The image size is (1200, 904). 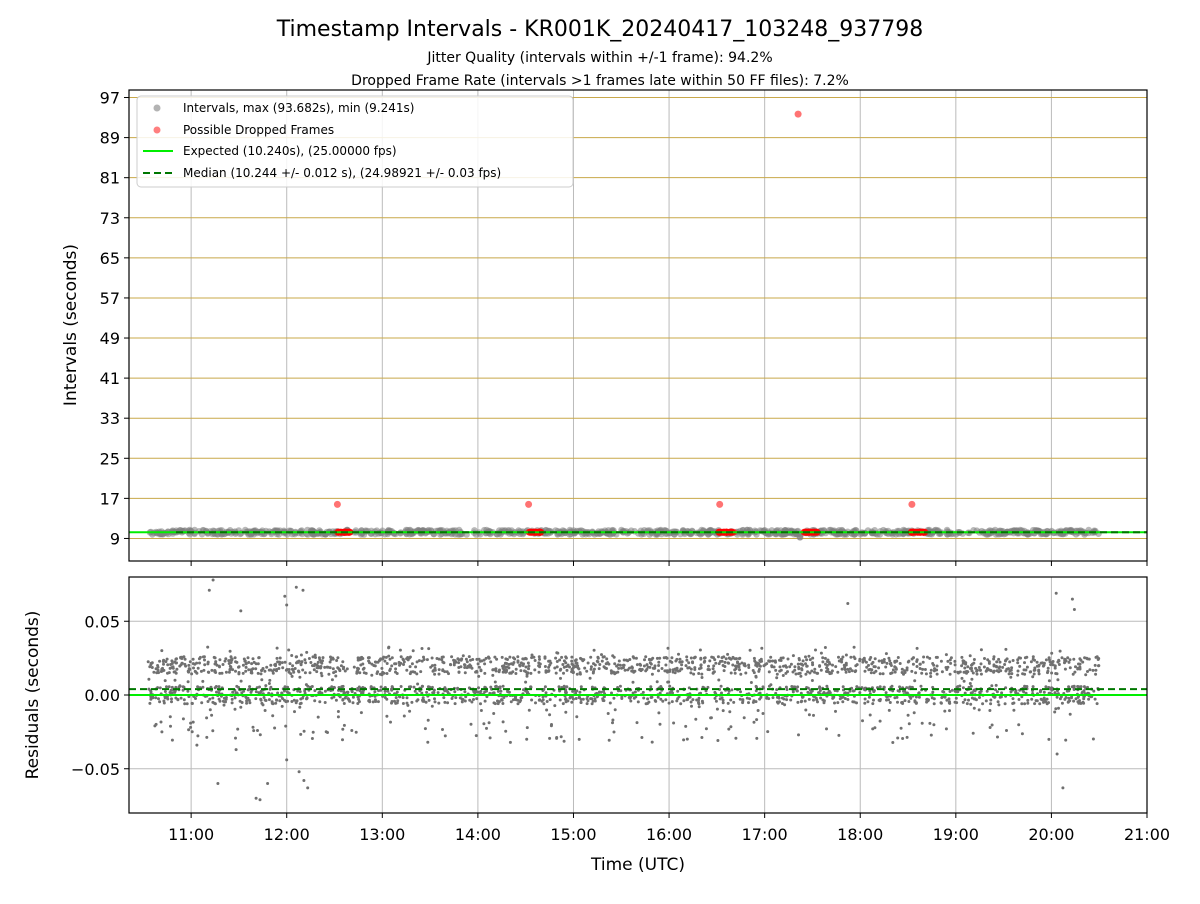 What do you see at coordinates (669, 834) in the screenshot?
I see `x-tick-label: 16:00` at bounding box center [669, 834].